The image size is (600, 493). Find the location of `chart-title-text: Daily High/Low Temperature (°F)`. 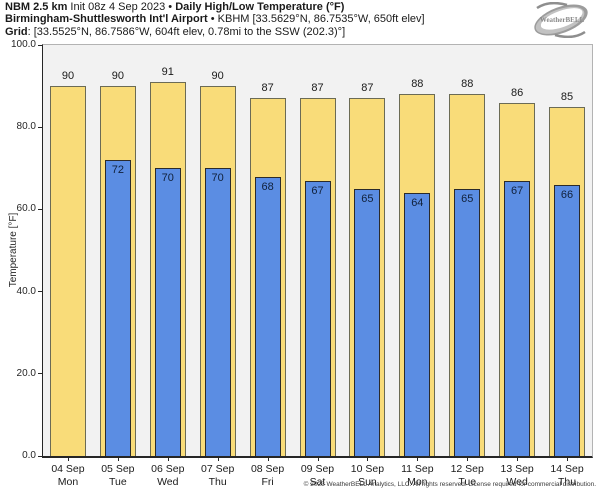

chart-title-text: Daily High/Low Temperature (°F) is located at coordinates (260, 7).